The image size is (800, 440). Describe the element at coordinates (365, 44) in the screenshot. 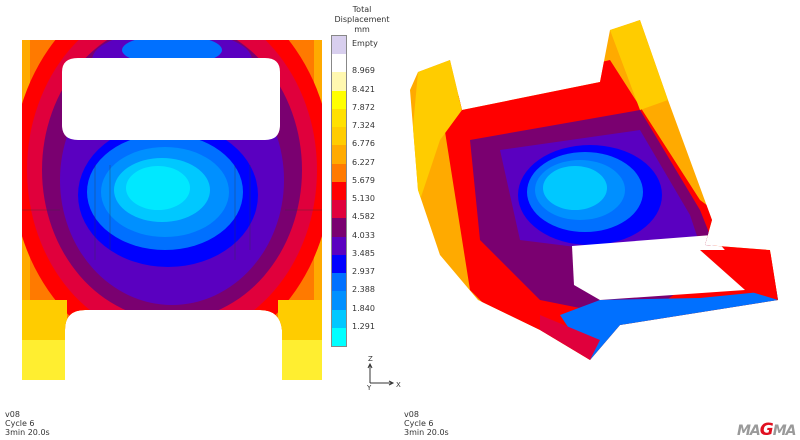

I see `legend-label: Empty` at that location.